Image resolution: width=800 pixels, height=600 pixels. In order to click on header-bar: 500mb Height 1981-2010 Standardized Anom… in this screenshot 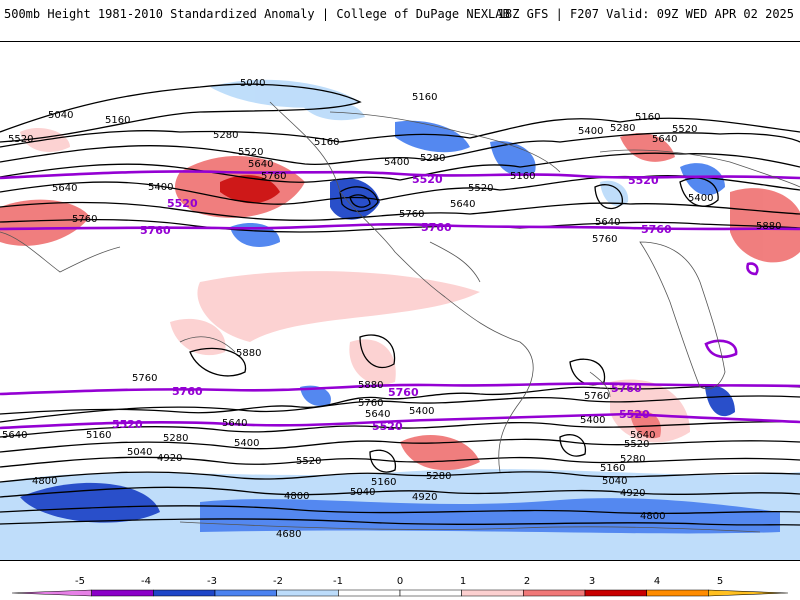, I will do `click(400, 14)`.